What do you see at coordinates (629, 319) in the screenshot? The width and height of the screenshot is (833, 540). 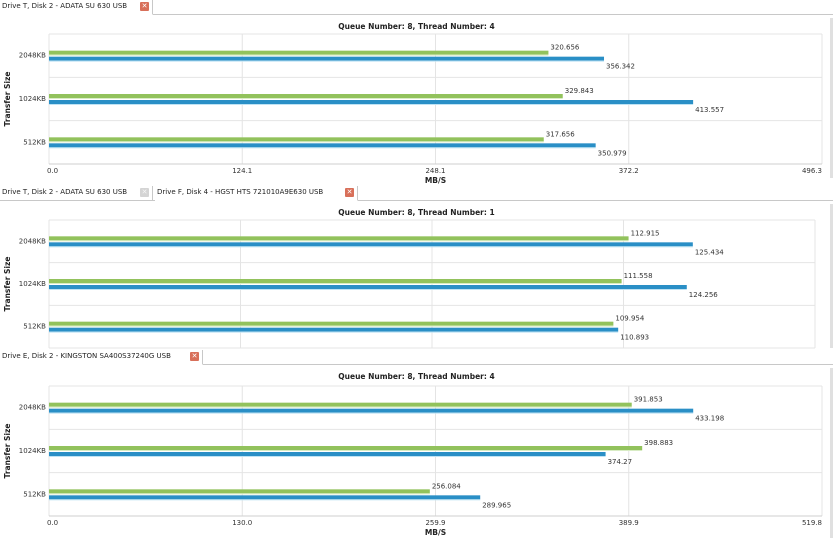 I see `data-label-green: 109.954` at bounding box center [629, 319].